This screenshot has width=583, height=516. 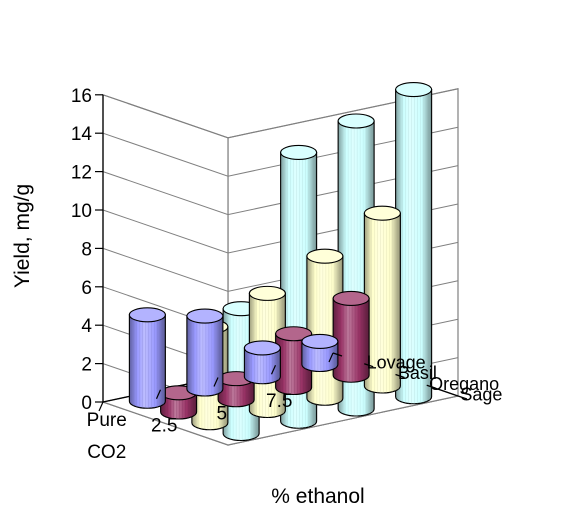 What do you see at coordinates (107, 420) in the screenshot?
I see `x-category-label: Pure` at bounding box center [107, 420].